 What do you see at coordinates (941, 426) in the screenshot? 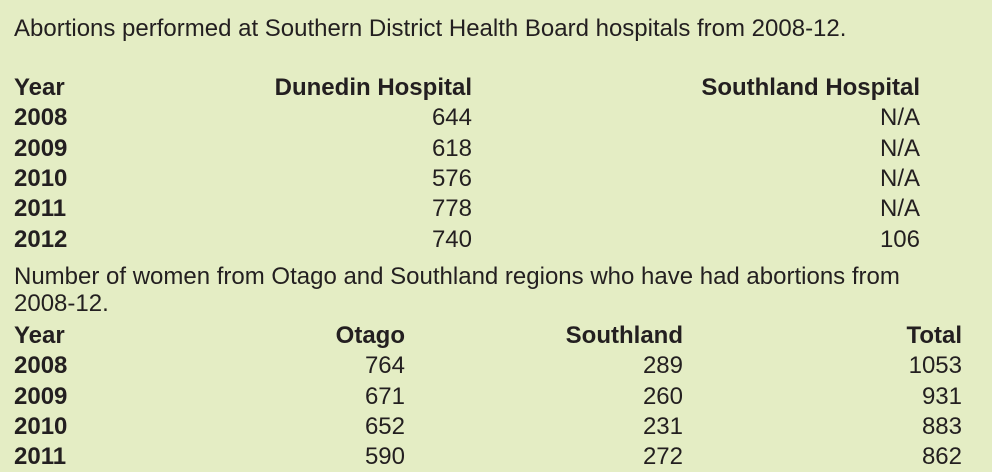
I see `cell: 883` at bounding box center [941, 426].